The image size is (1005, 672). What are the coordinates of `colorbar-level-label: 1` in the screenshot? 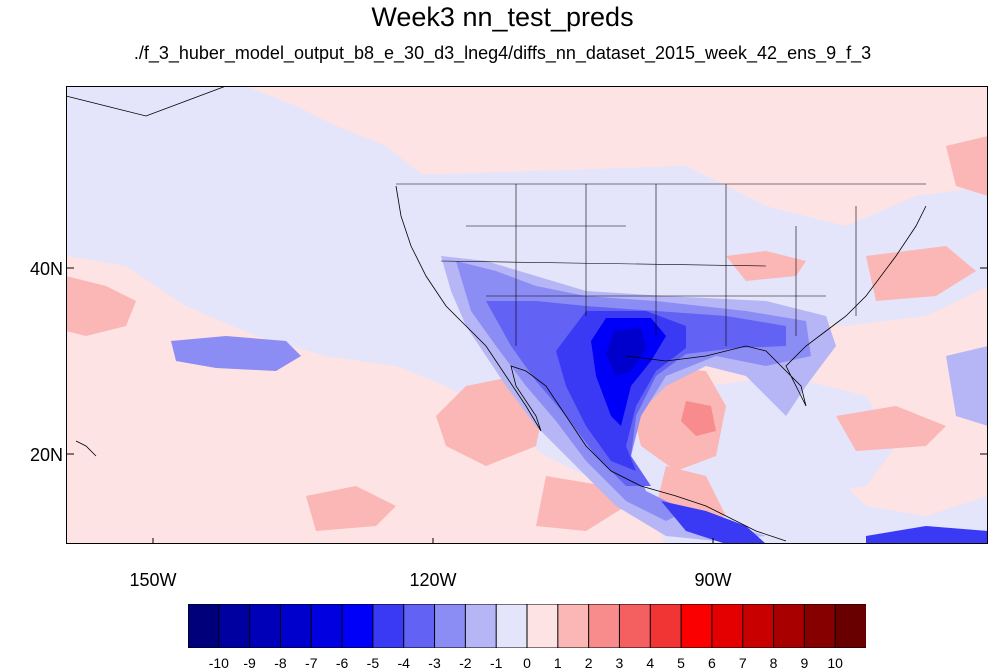 It's located at (557, 663).